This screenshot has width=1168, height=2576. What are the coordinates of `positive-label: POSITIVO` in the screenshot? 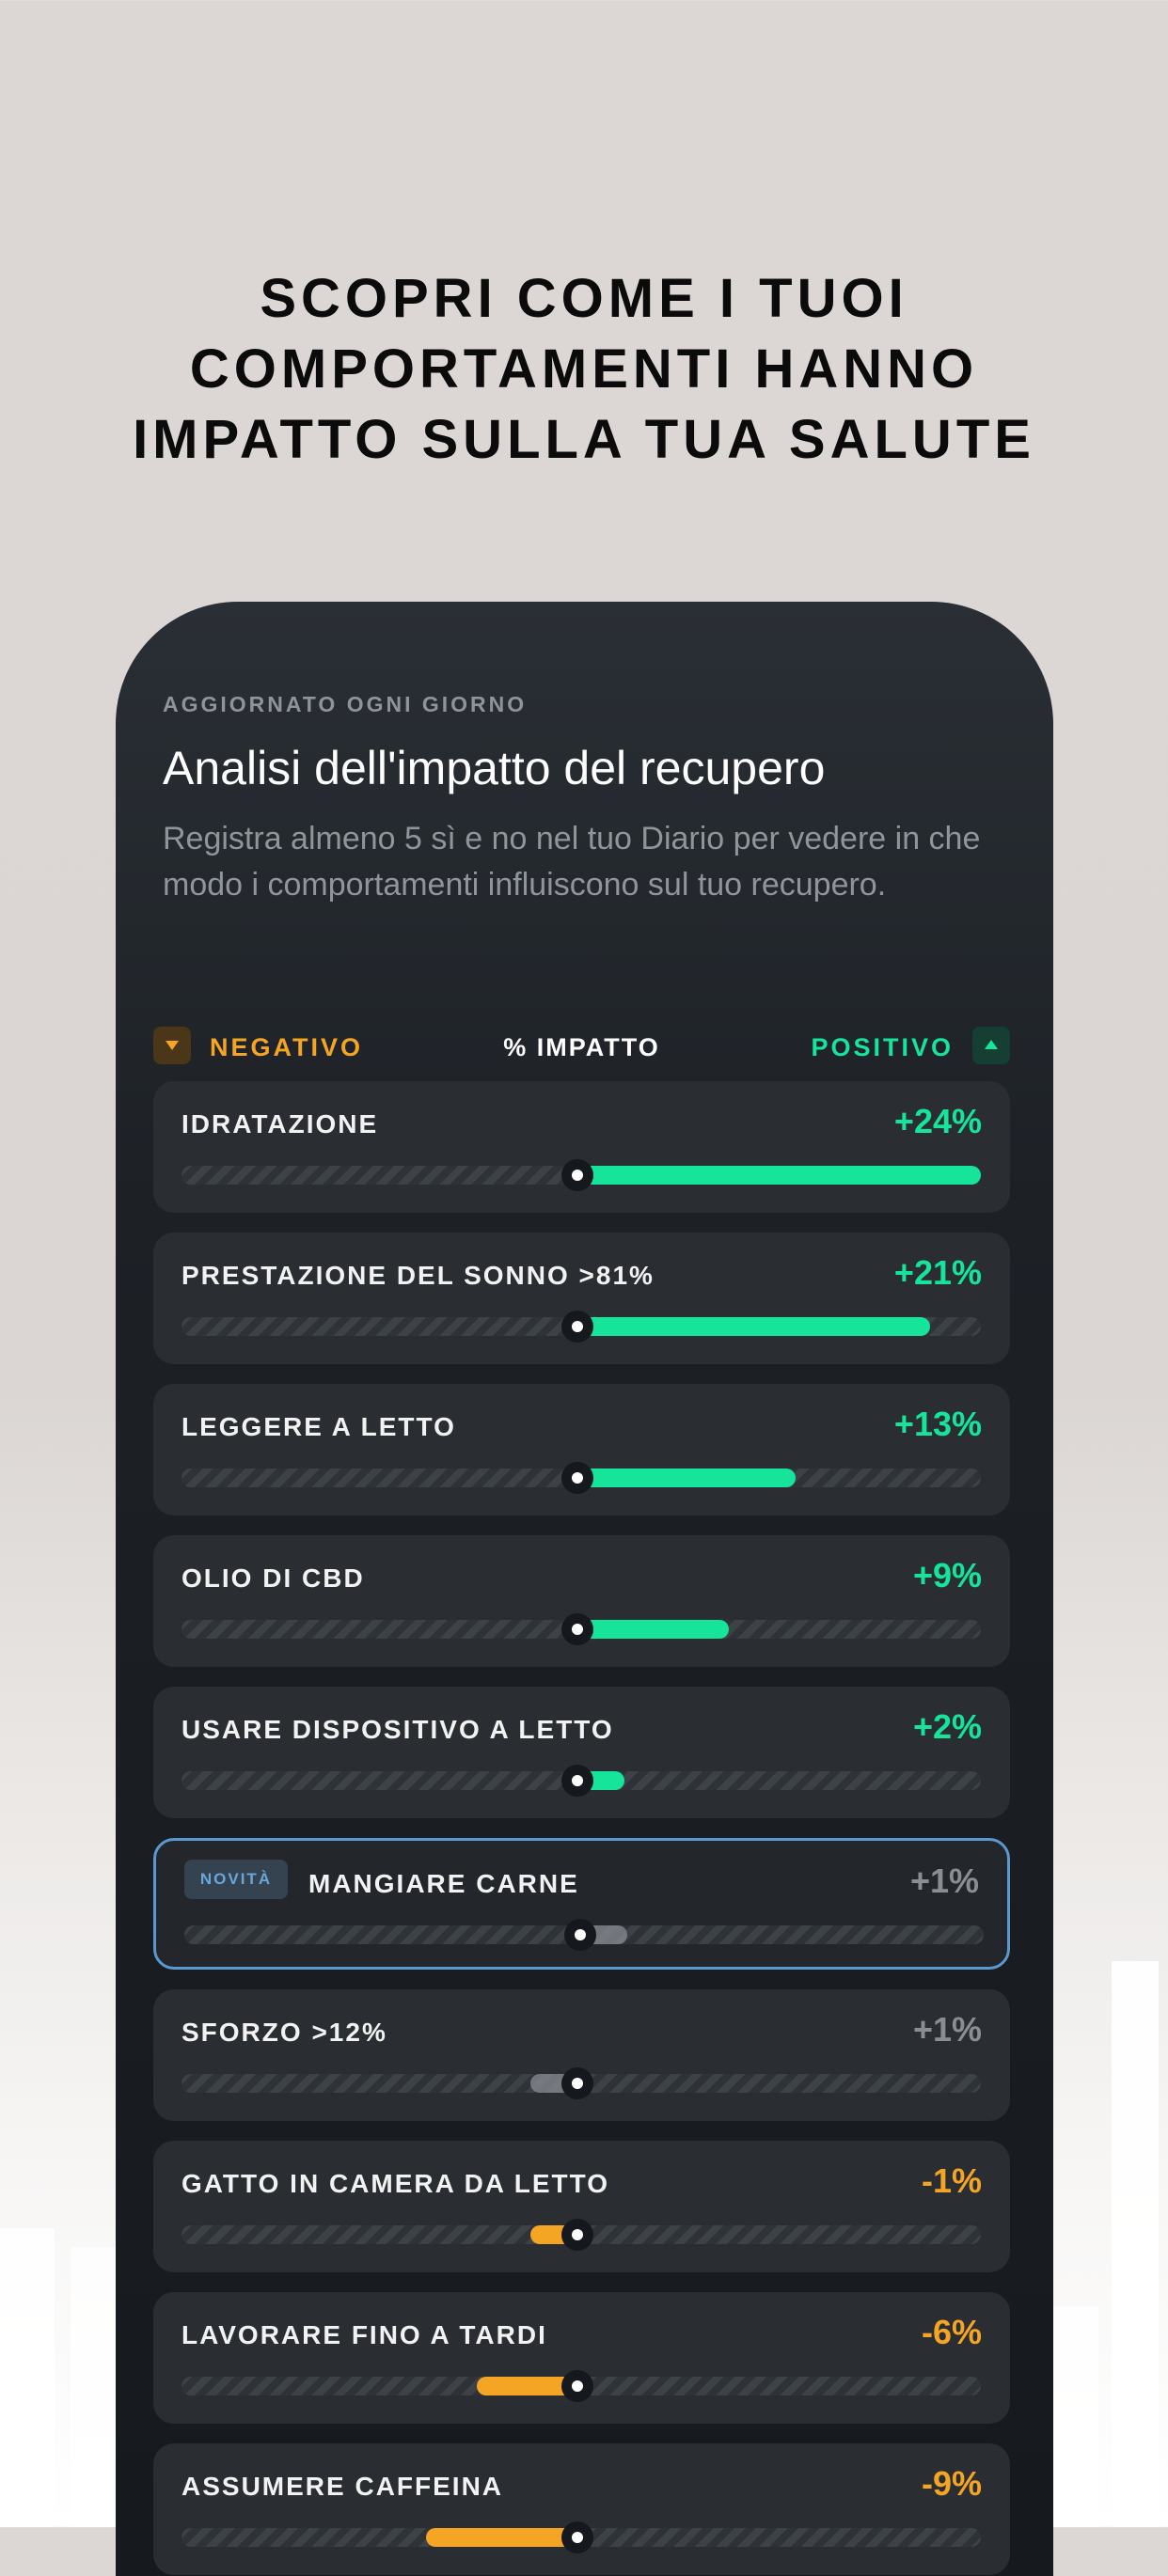 It's located at (882, 1047).